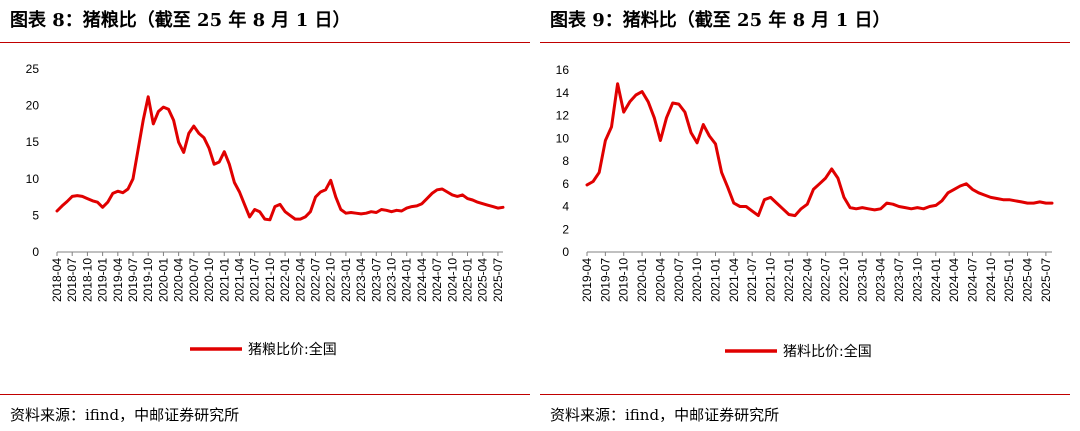 This screenshot has height=431, width=1080. I want to click on x-tick: 2022-10, so click(844, 277).